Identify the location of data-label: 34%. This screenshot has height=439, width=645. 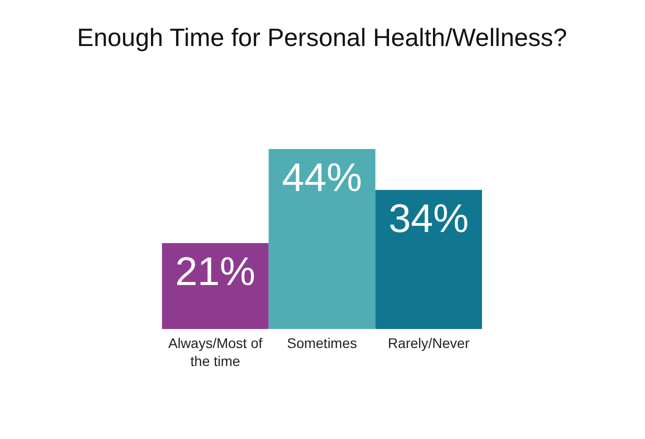
(428, 218).